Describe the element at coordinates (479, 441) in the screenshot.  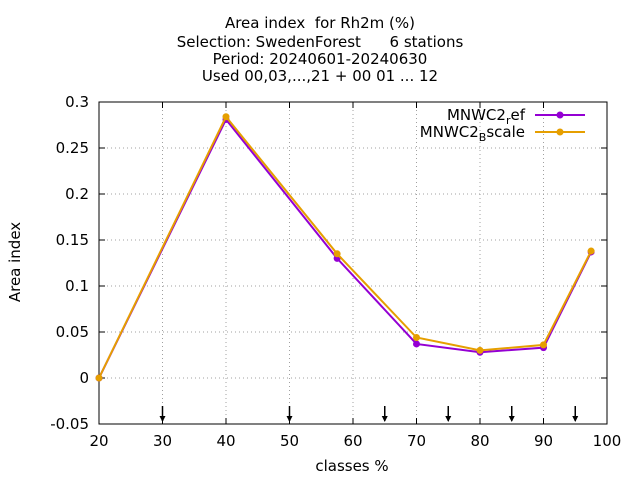
I see `x-tick-label: 80` at that location.